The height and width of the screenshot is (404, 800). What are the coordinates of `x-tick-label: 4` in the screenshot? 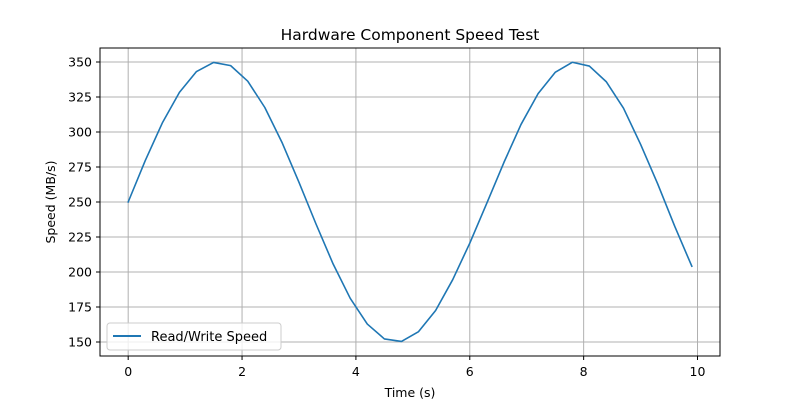 It's located at (356, 371).